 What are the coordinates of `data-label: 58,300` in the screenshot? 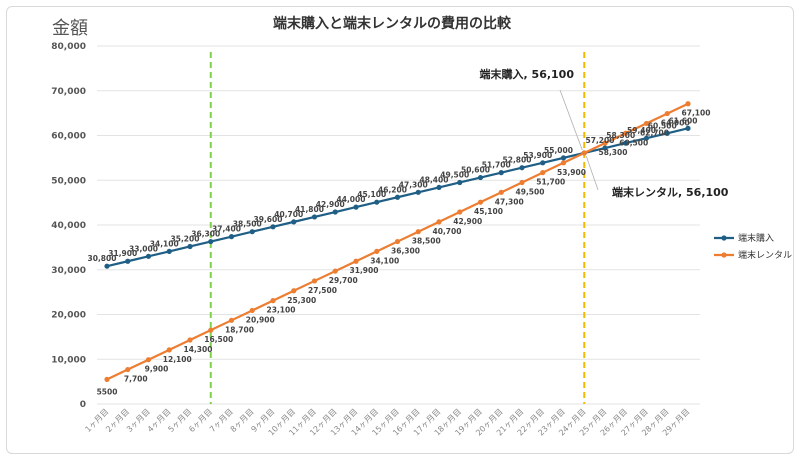 It's located at (620, 135).